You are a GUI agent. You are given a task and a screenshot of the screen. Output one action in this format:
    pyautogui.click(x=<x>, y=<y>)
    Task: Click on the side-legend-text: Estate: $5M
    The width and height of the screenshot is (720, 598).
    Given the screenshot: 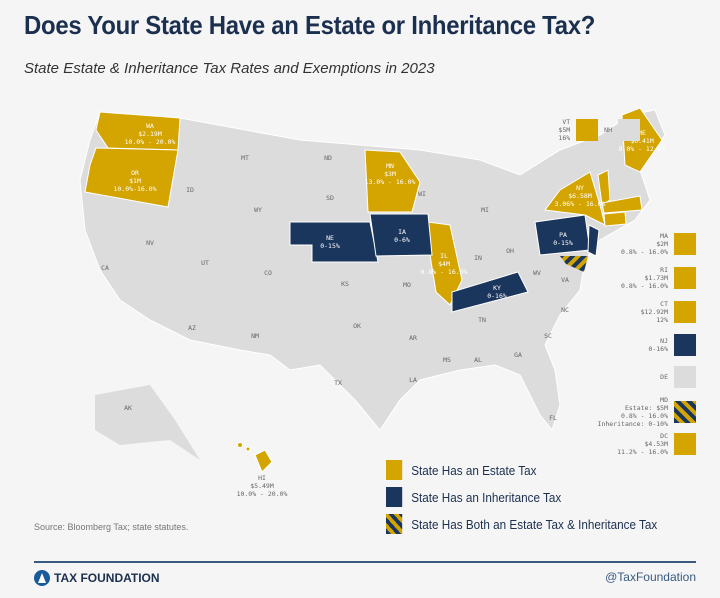 What is the action you would take?
    pyautogui.click(x=646, y=408)
    